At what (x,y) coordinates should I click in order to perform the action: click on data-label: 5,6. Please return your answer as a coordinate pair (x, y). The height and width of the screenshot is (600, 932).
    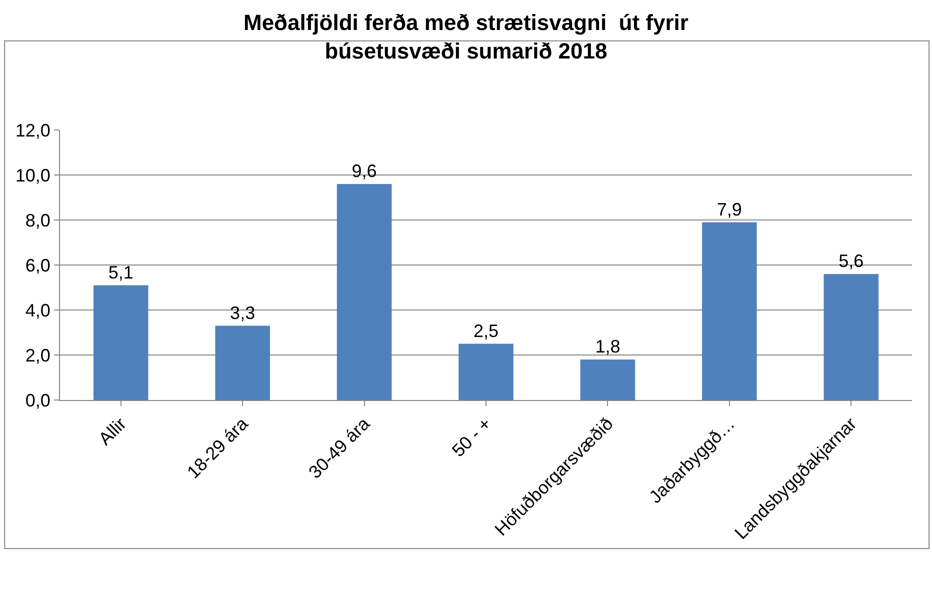
    Looking at the image, I should click on (851, 261).